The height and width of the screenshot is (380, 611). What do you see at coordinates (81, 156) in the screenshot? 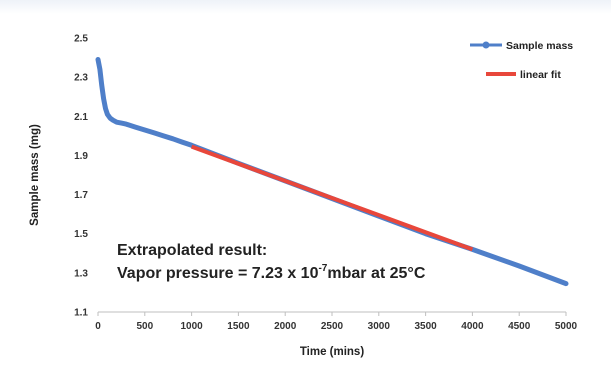
I see `y-tick-label: 1.9` at bounding box center [81, 156].